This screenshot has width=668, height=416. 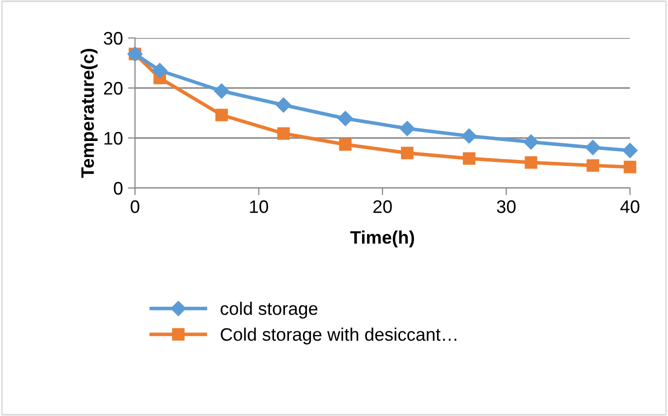 I want to click on x-tick-label: 20, so click(x=382, y=207).